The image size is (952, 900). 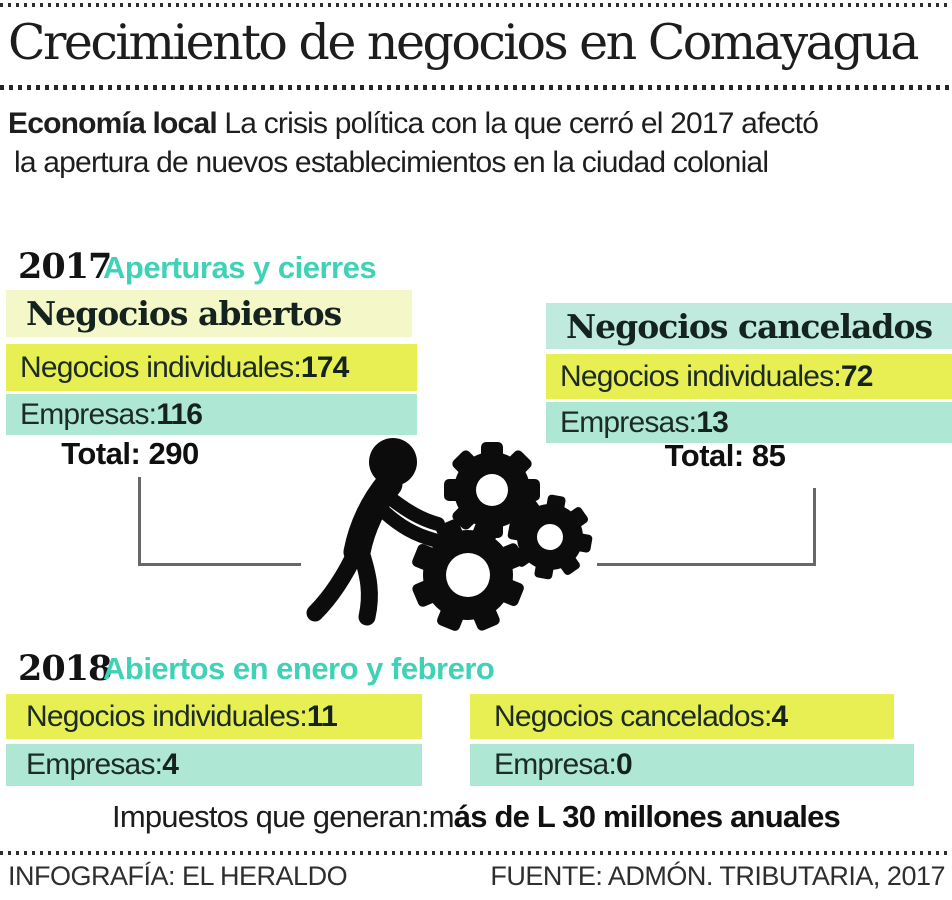 I want to click on opened-total-value: 290, so click(x=173, y=453).